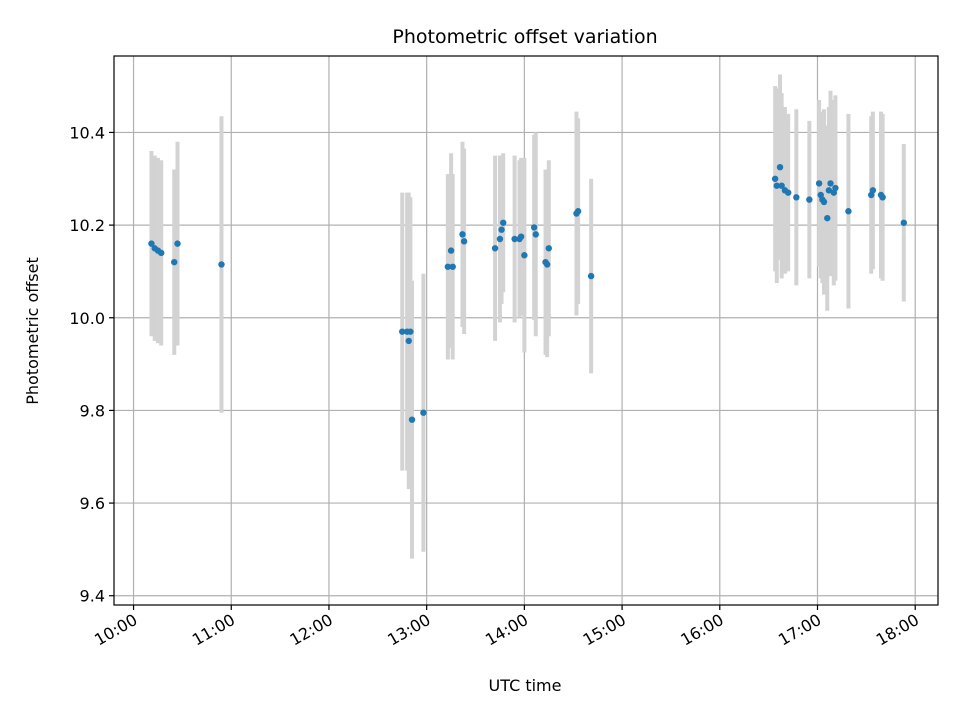 Image resolution: width=960 pixels, height=720 pixels. Describe the element at coordinates (92, 503) in the screenshot. I see `y-tick-label: 9.6` at that location.